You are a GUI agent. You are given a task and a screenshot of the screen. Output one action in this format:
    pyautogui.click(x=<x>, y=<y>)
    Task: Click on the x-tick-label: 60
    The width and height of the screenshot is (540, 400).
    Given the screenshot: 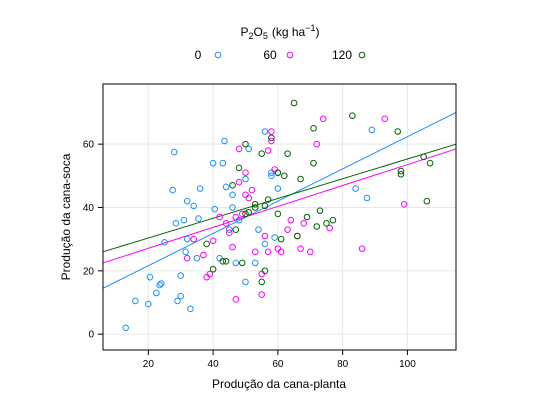 What is the action you would take?
    pyautogui.click(x=278, y=364)
    